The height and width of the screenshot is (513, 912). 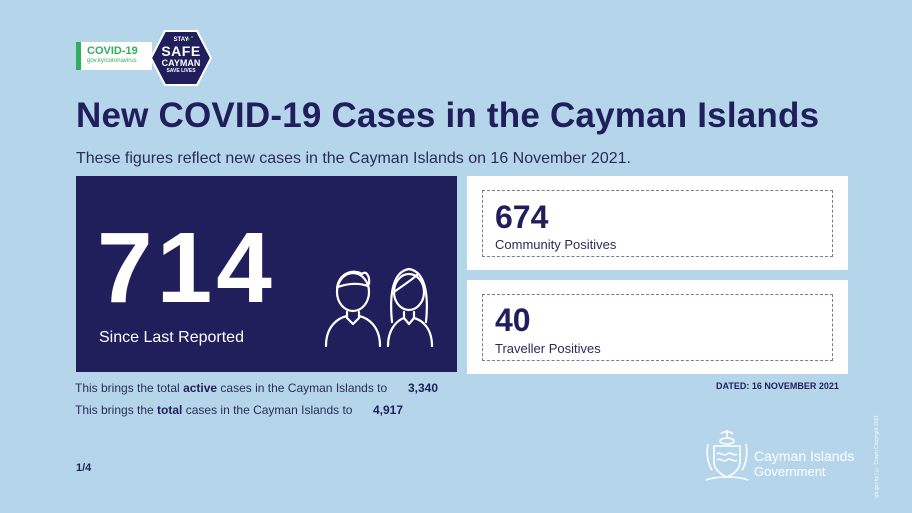 I want to click on gov-name: Cayman Islands, so click(x=804, y=456).